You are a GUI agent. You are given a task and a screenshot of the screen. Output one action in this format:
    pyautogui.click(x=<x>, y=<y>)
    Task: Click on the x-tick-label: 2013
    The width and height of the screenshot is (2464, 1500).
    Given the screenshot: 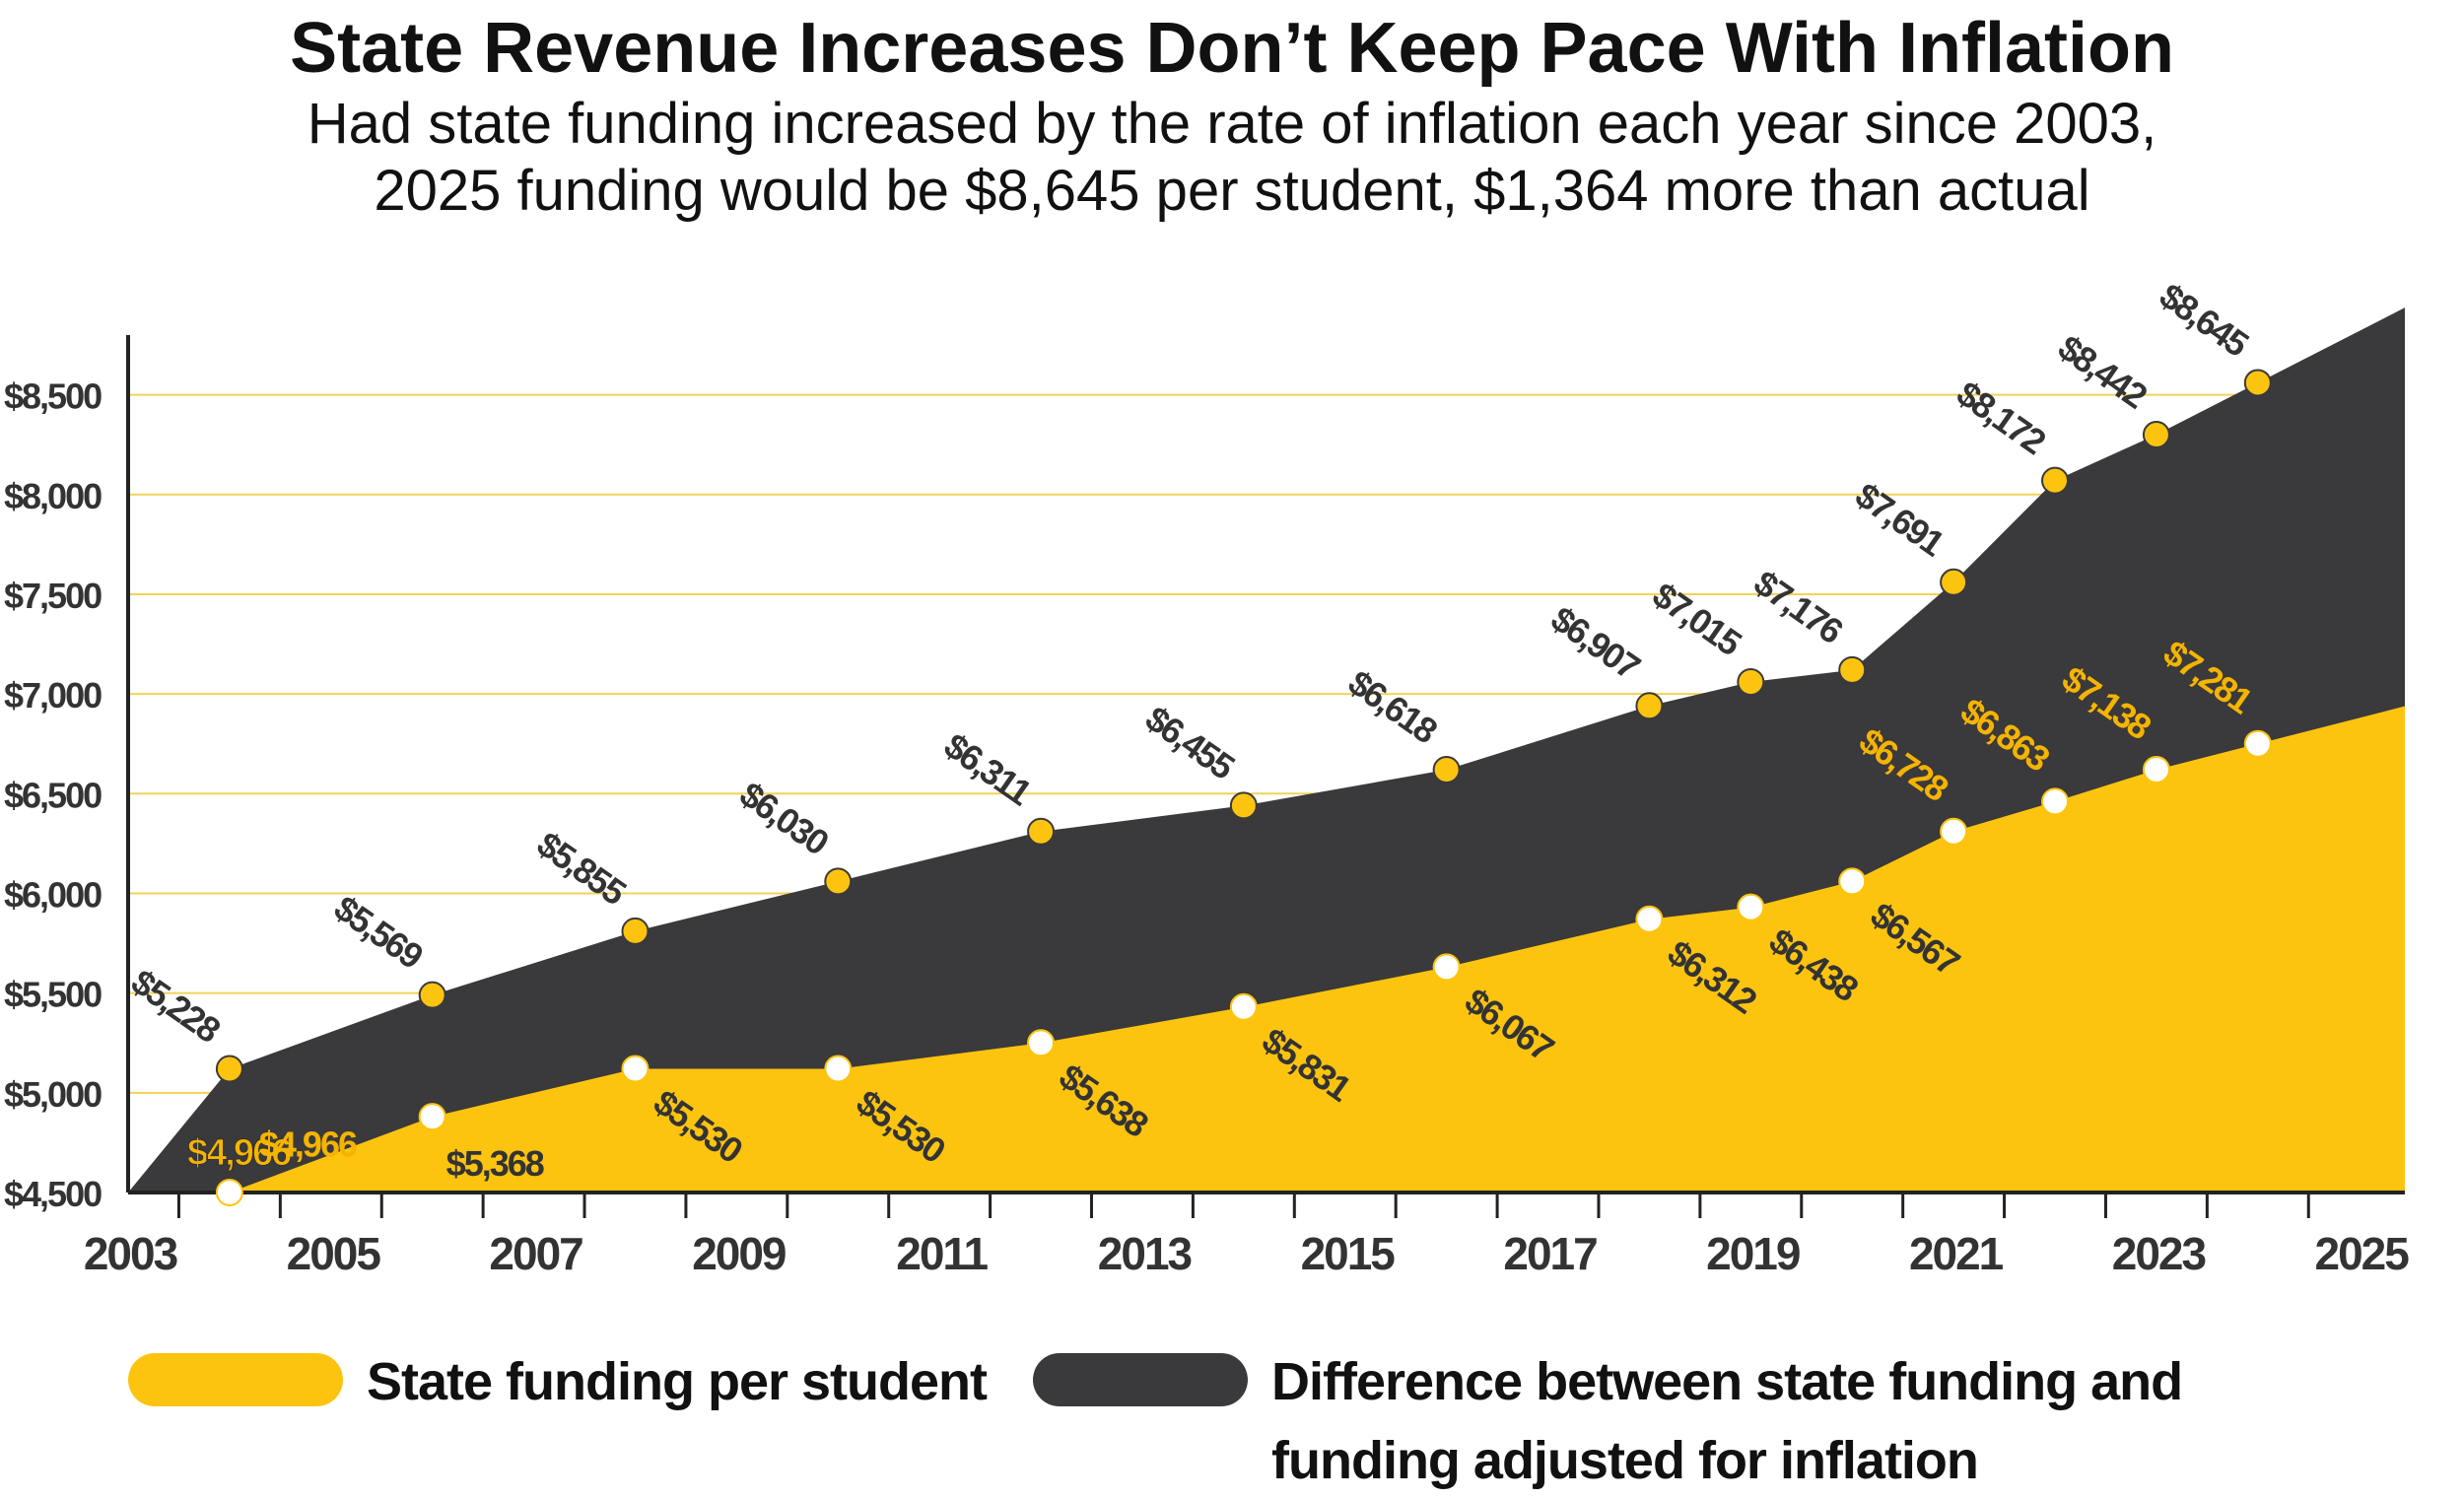 What is the action you would take?
    pyautogui.click(x=1145, y=1253)
    